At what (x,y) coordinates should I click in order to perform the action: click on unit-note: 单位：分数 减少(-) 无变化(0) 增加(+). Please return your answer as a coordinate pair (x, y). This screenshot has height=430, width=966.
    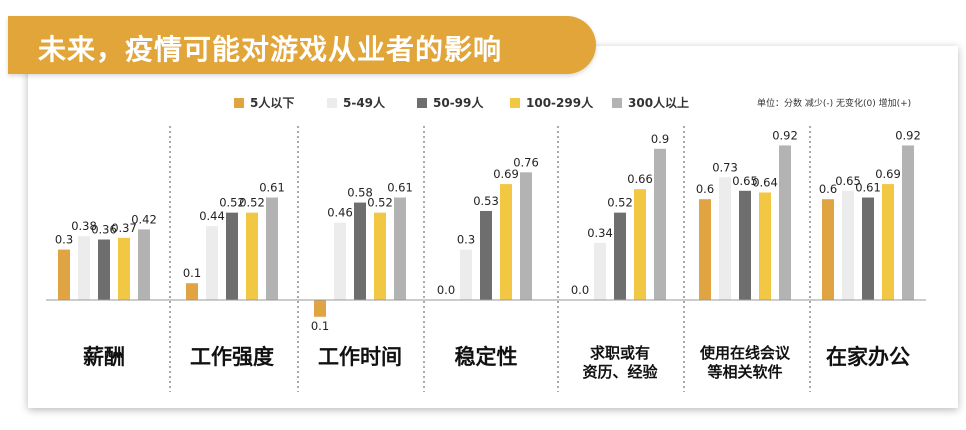
    Looking at the image, I should click on (834, 104).